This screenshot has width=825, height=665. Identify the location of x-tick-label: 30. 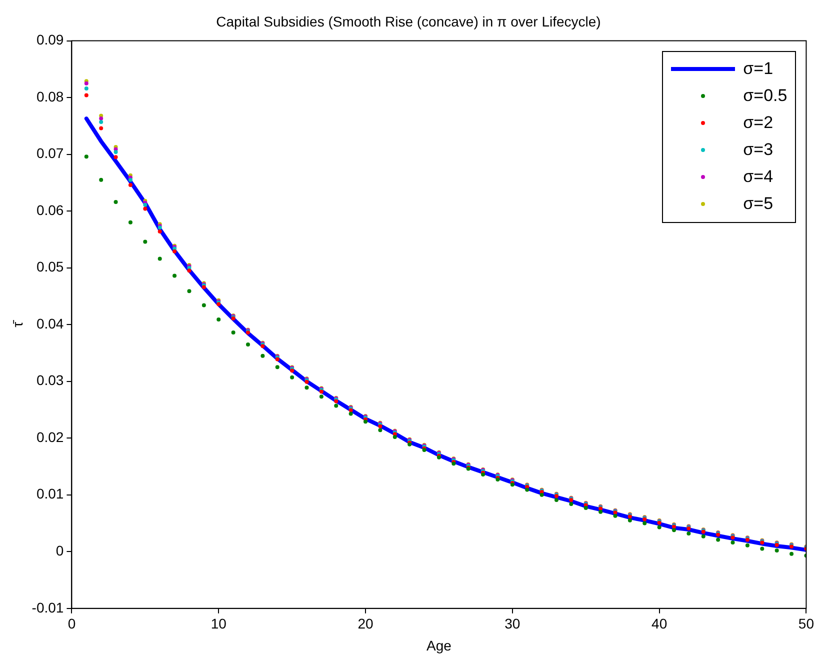
(512, 624).